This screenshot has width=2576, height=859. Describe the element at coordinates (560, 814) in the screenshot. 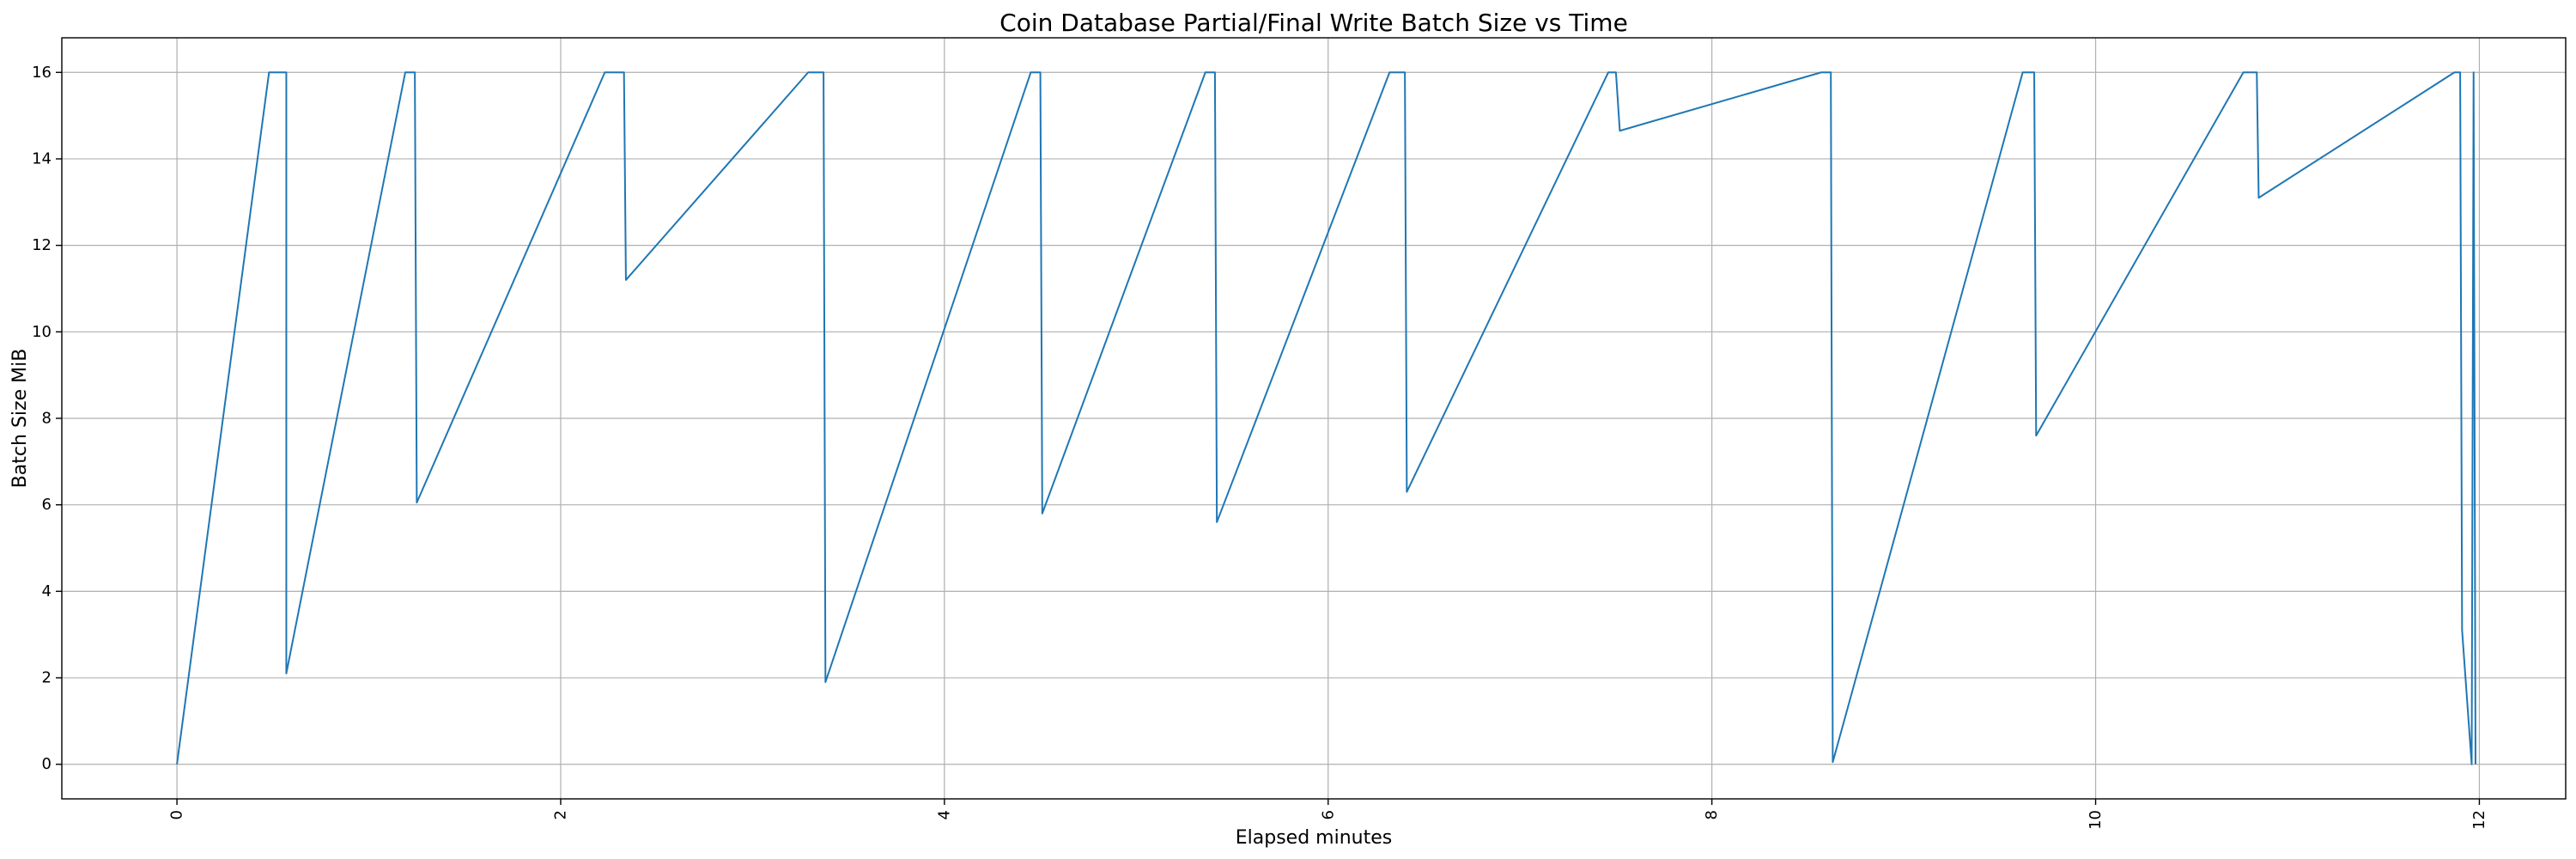

I see `x-tick-label: 2` at that location.